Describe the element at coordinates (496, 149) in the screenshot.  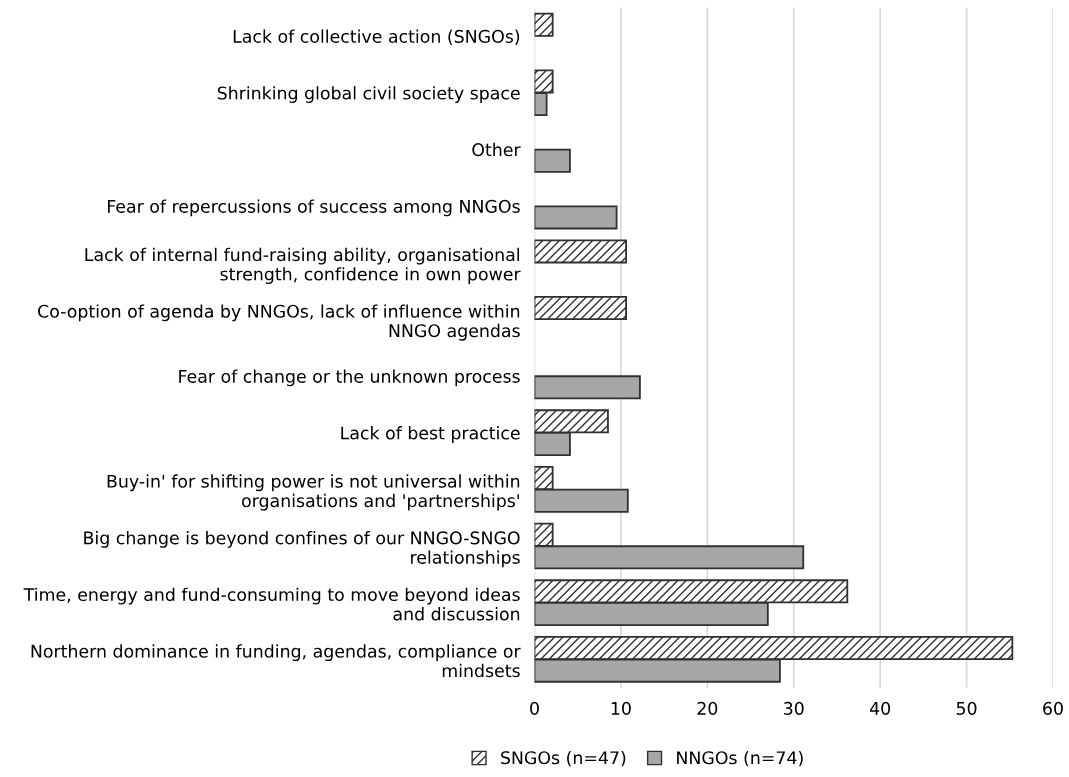
I see `y-tick-label: Other` at that location.